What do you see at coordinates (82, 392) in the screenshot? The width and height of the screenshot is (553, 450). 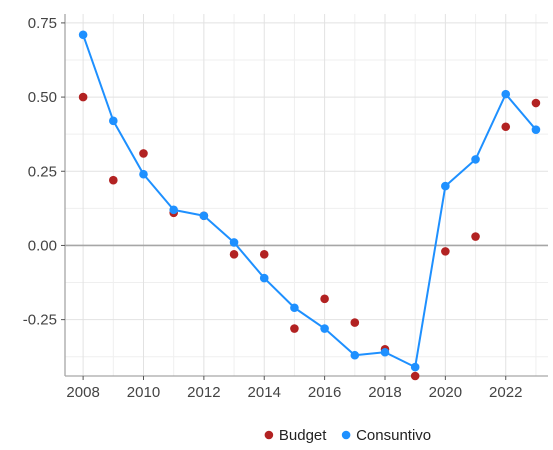 I see `x-tick-label: 2008` at bounding box center [82, 392].